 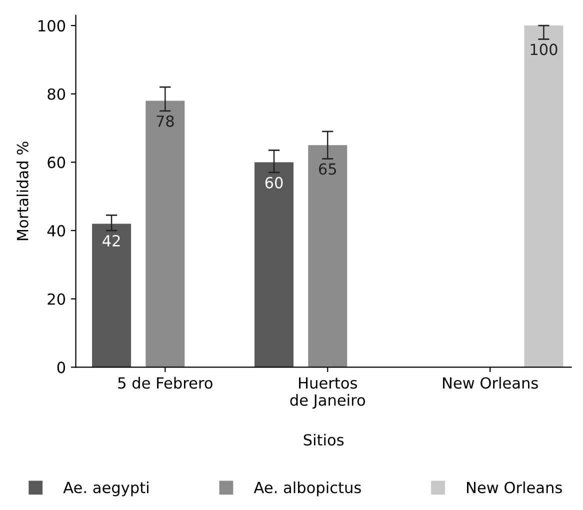 What do you see at coordinates (61, 368) in the screenshot?
I see `y-tick-label: 0` at bounding box center [61, 368].